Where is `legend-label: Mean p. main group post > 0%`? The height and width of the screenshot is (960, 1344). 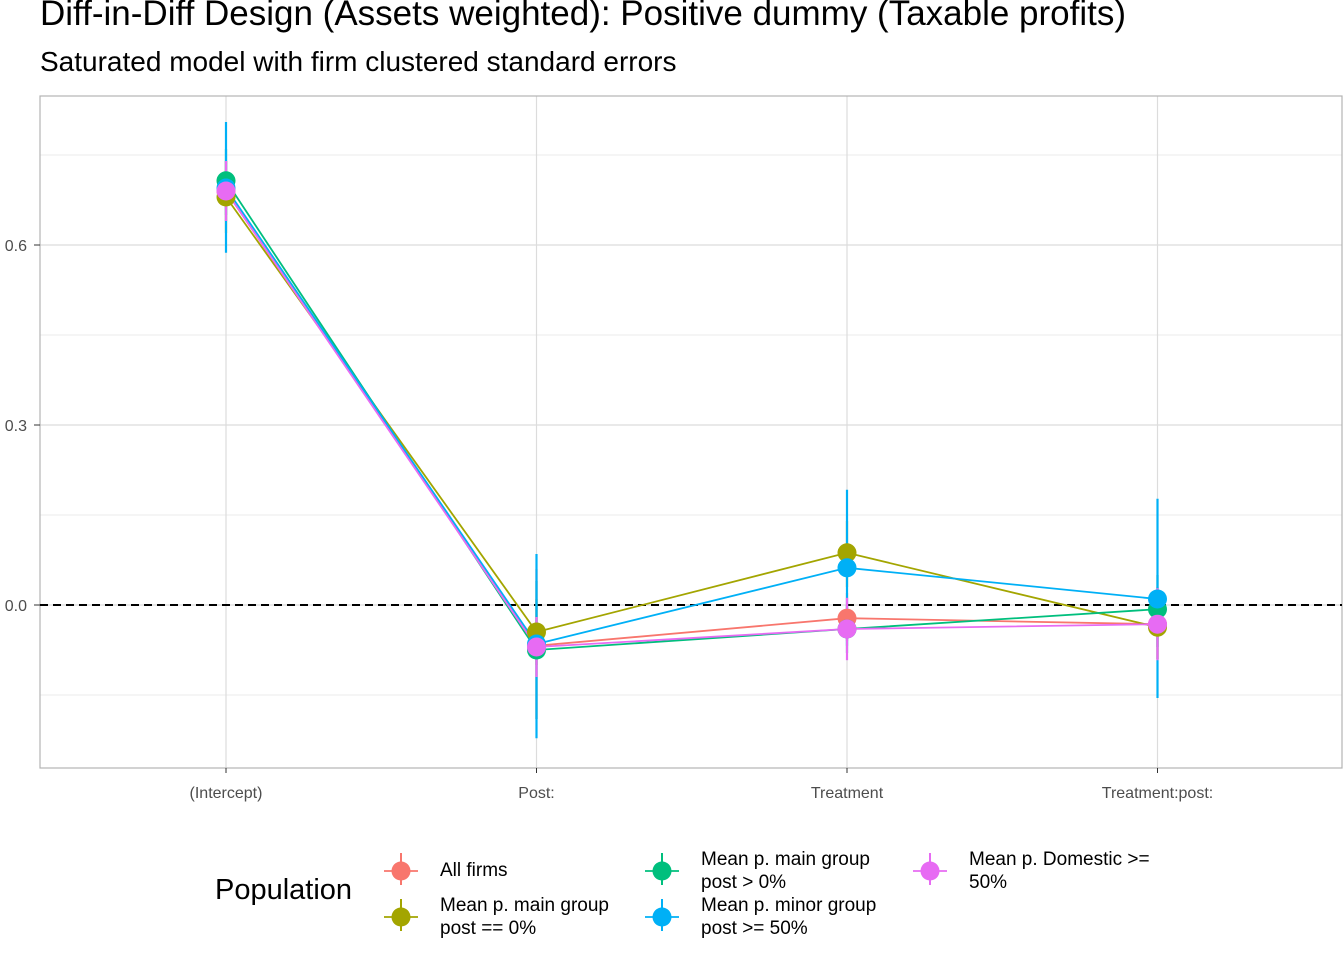
legend-label: Mean p. main group post > 0% is located at coordinates (785, 871).